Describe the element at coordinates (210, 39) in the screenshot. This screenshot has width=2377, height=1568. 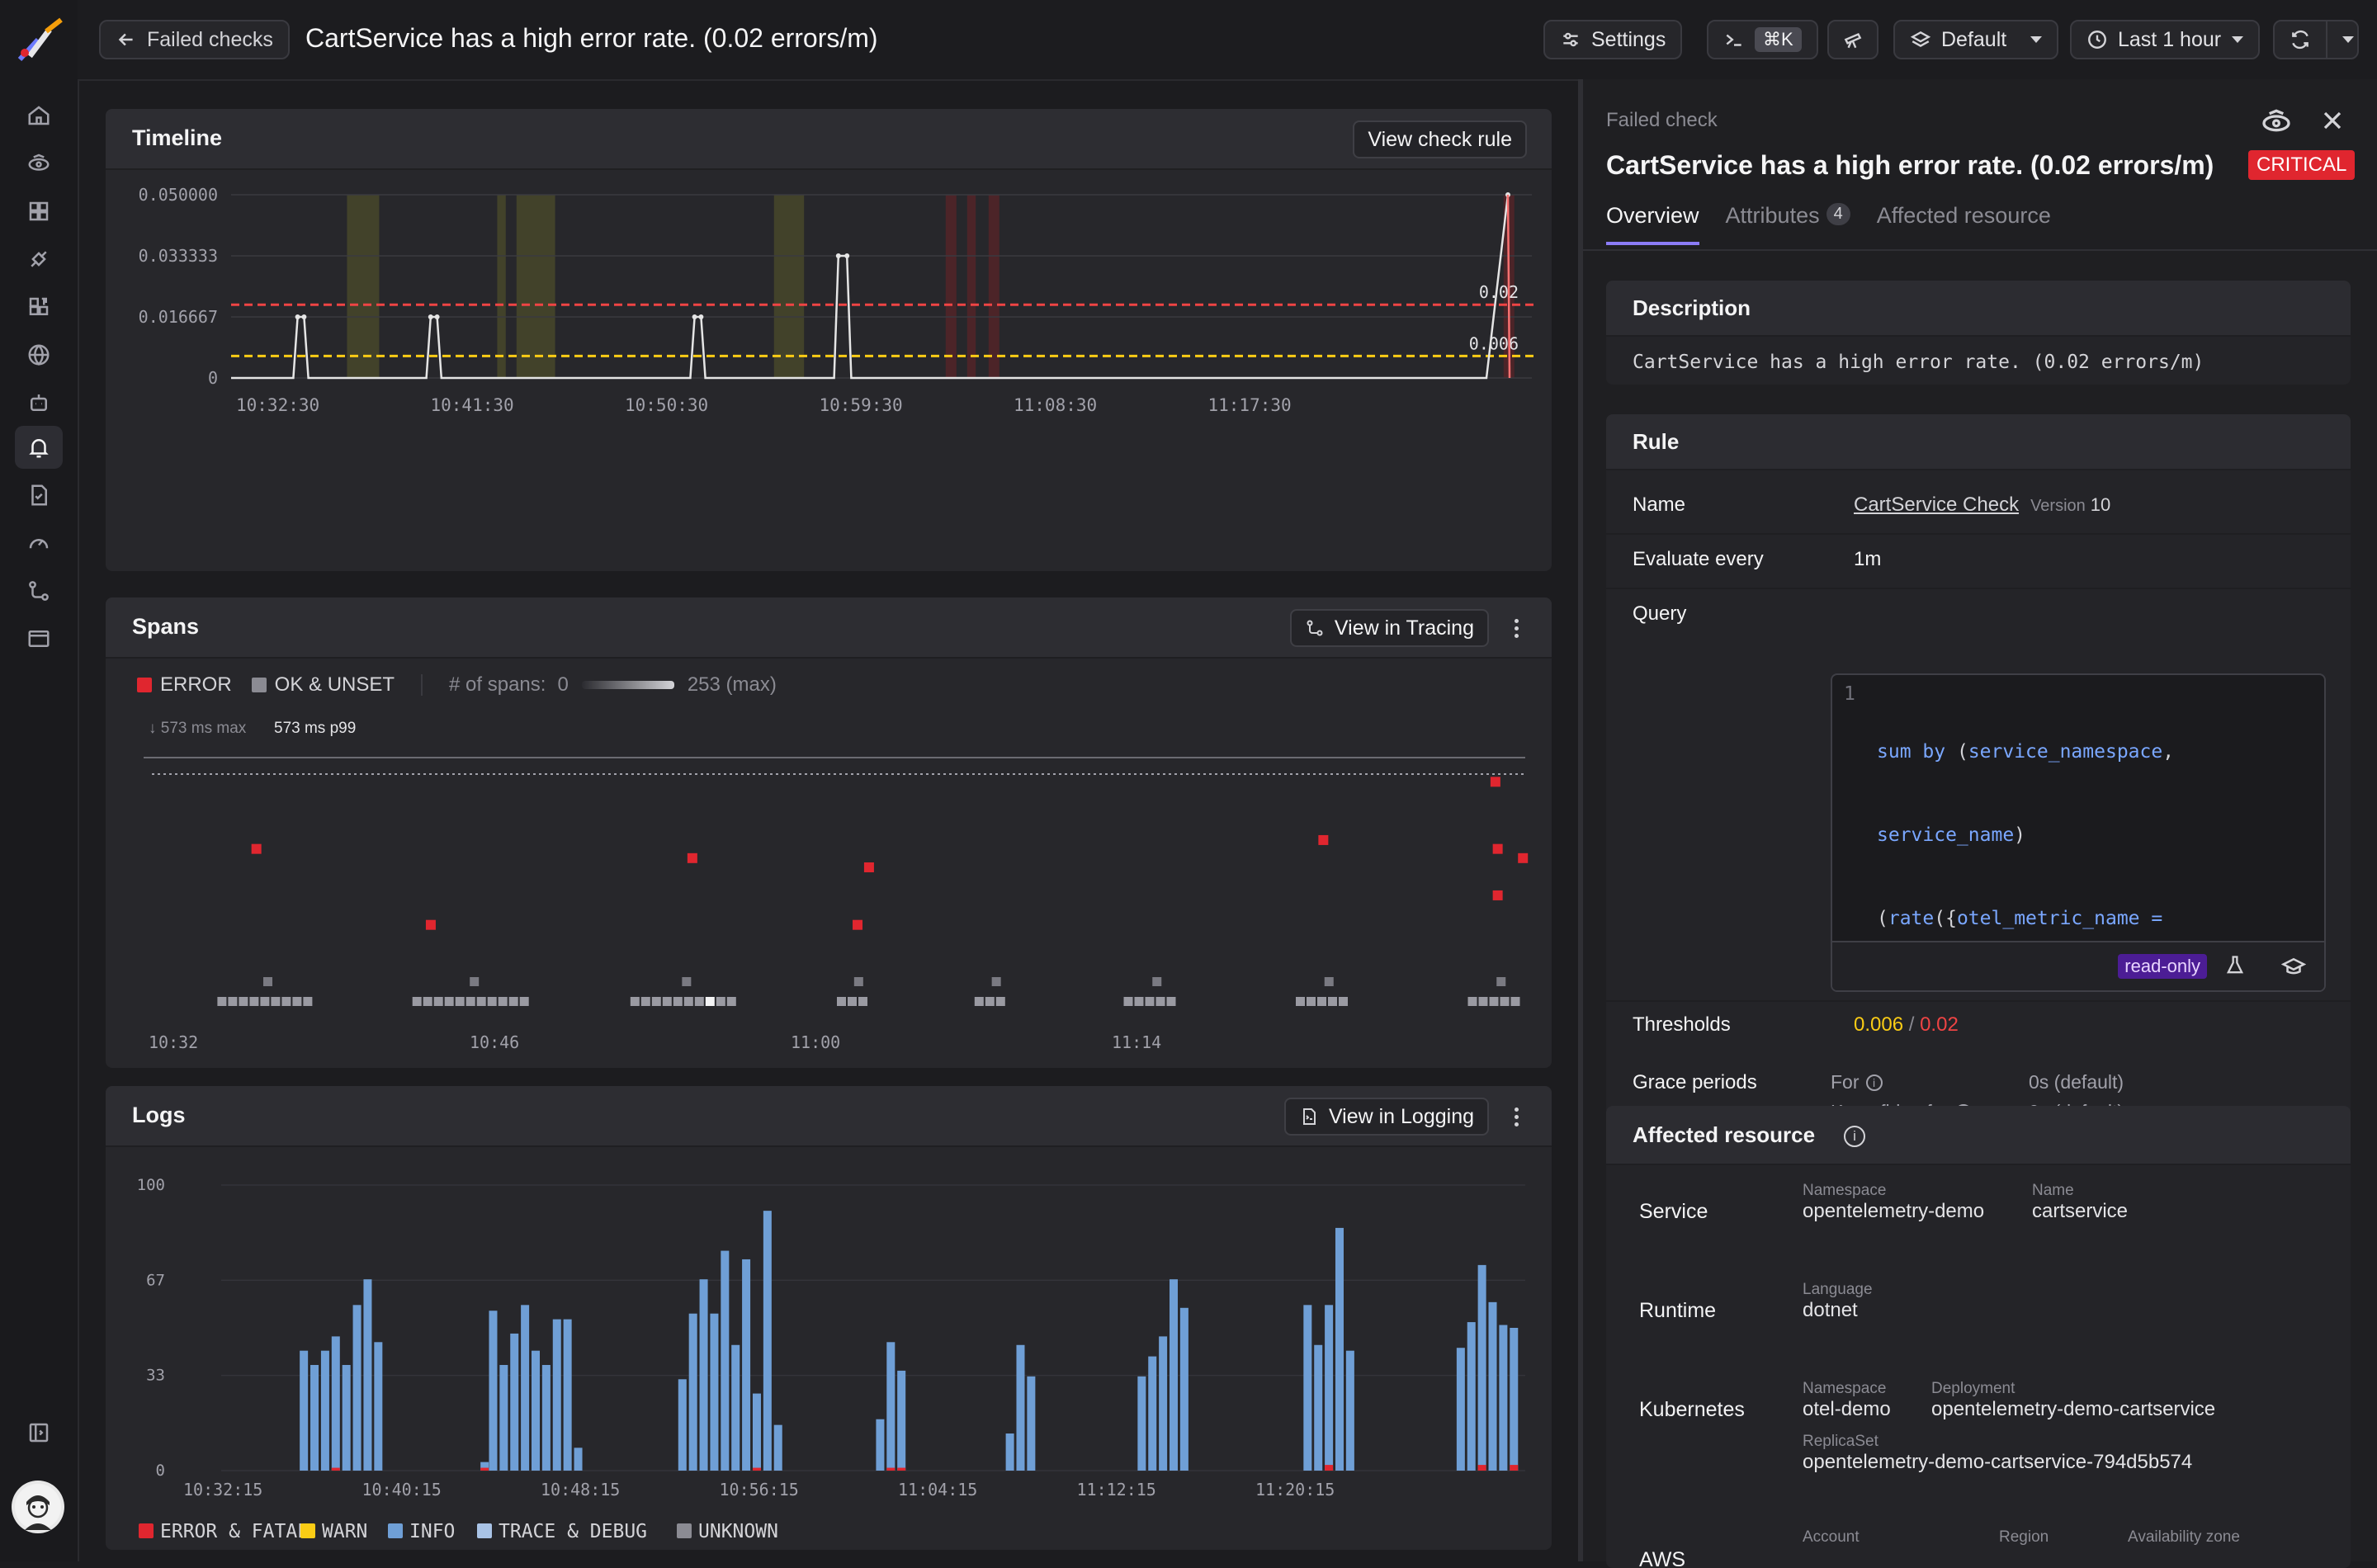
I see `back-button-label: Failed checks` at that location.